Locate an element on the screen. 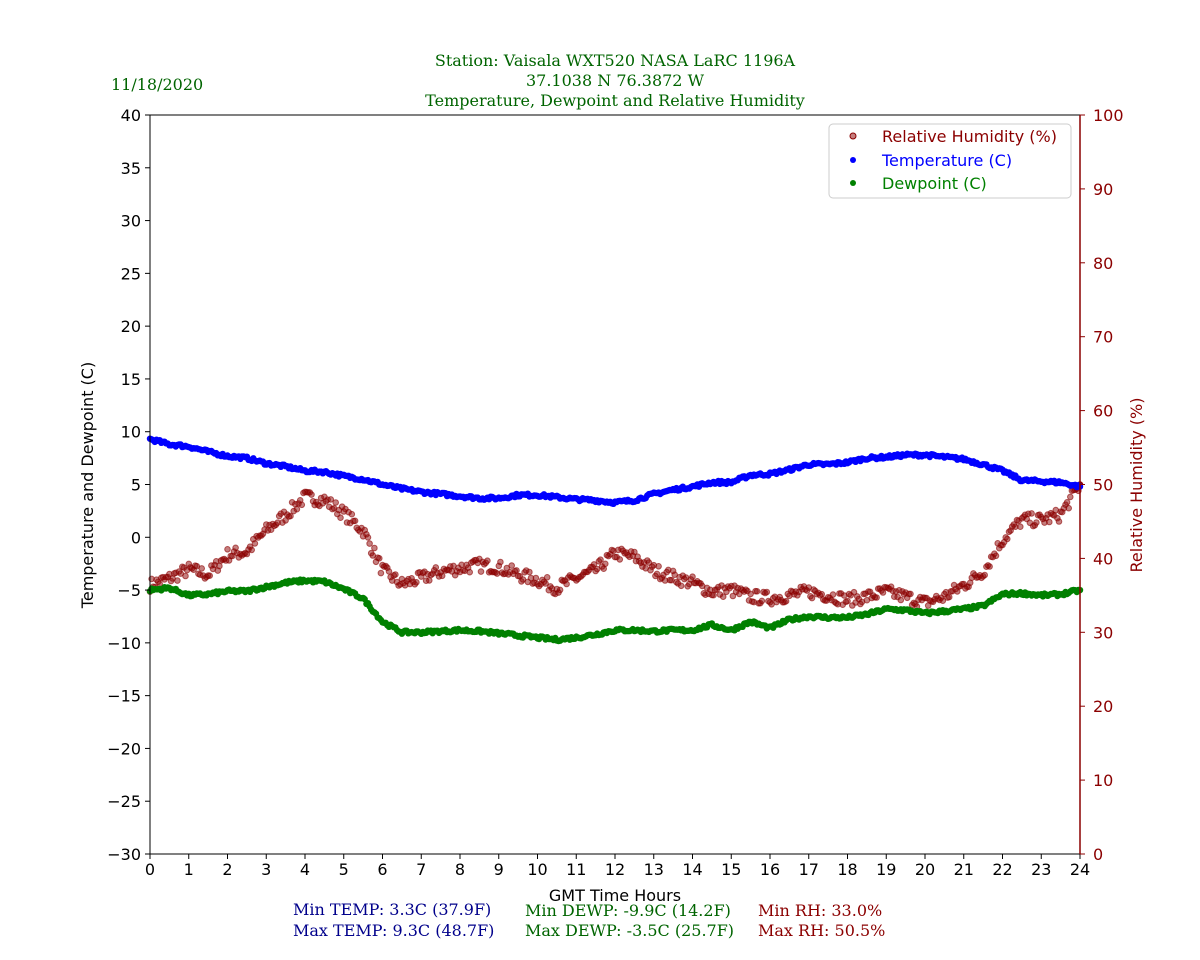  x-axis-label: GMT Time Hours is located at coordinates (615, 895).